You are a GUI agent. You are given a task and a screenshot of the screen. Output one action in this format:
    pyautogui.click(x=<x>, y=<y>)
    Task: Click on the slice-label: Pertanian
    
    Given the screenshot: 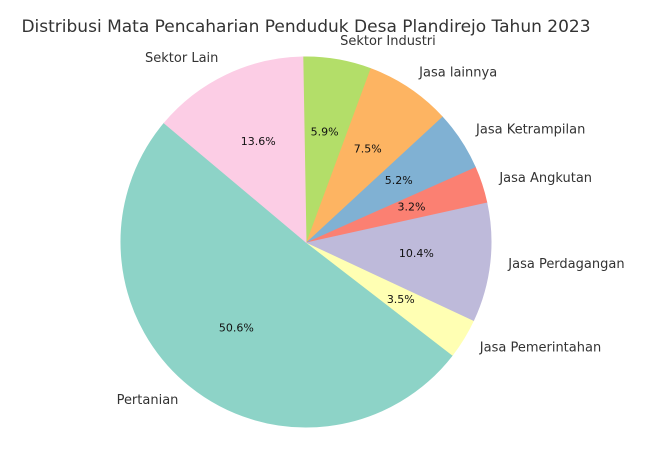 What is the action you would take?
    pyautogui.click(x=148, y=400)
    